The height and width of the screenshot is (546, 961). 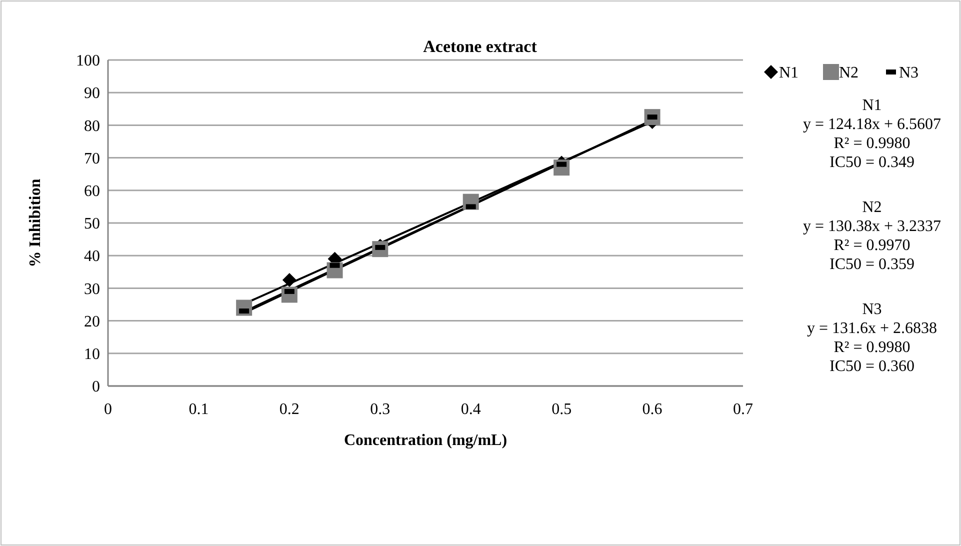 What do you see at coordinates (872, 124) in the screenshot?
I see `text: y = 124.18x + 6.5607` at bounding box center [872, 124].